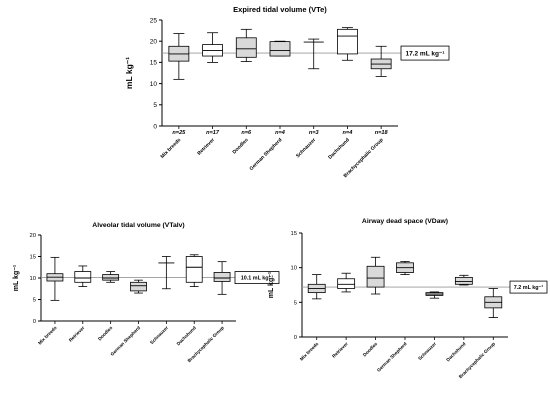 This screenshot has width=550, height=401. What do you see at coordinates (213, 133) in the screenshot?
I see `n-label: n=17` at bounding box center [213, 133].